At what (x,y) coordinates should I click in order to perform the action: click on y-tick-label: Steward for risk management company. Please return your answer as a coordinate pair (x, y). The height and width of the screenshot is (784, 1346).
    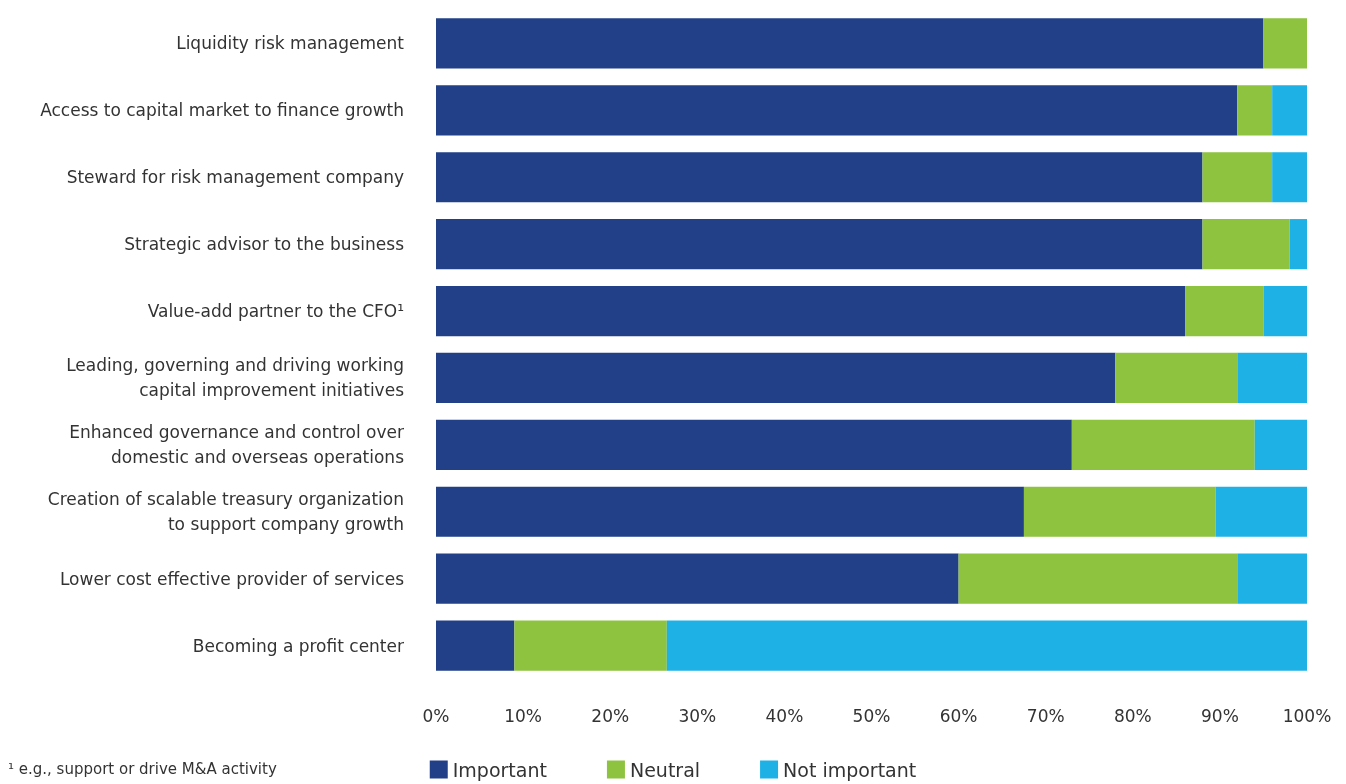
    Looking at the image, I should click on (235, 177).